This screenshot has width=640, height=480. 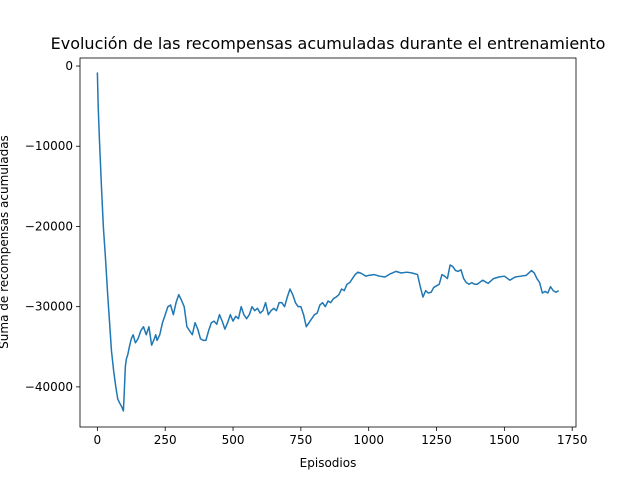 I want to click on x-tick-label: 1000, so click(x=368, y=440).